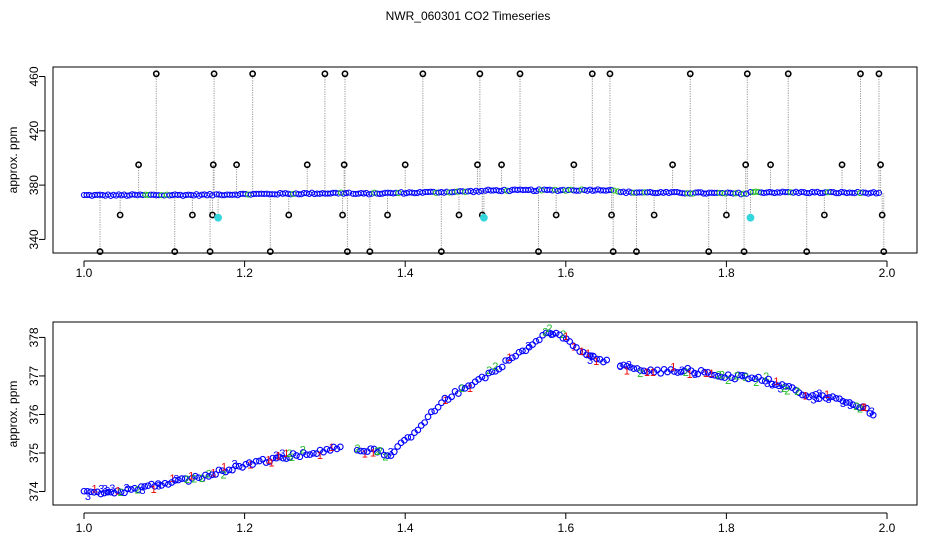 Image resolution: width=936 pixels, height=540 pixels. What do you see at coordinates (218, 217) in the screenshot?
I see `flagged-point` at bounding box center [218, 217].